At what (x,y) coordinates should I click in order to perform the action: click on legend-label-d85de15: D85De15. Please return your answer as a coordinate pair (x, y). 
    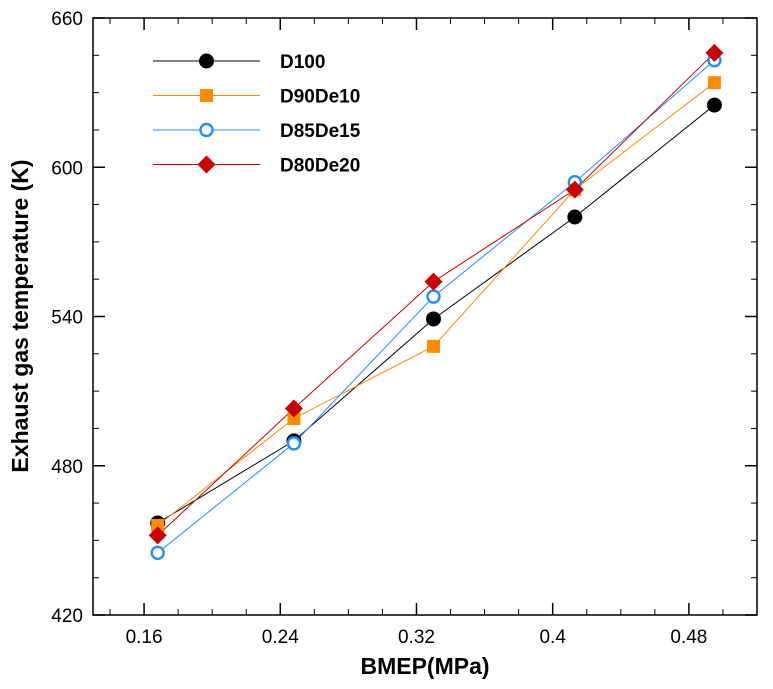
    Looking at the image, I should click on (320, 131).